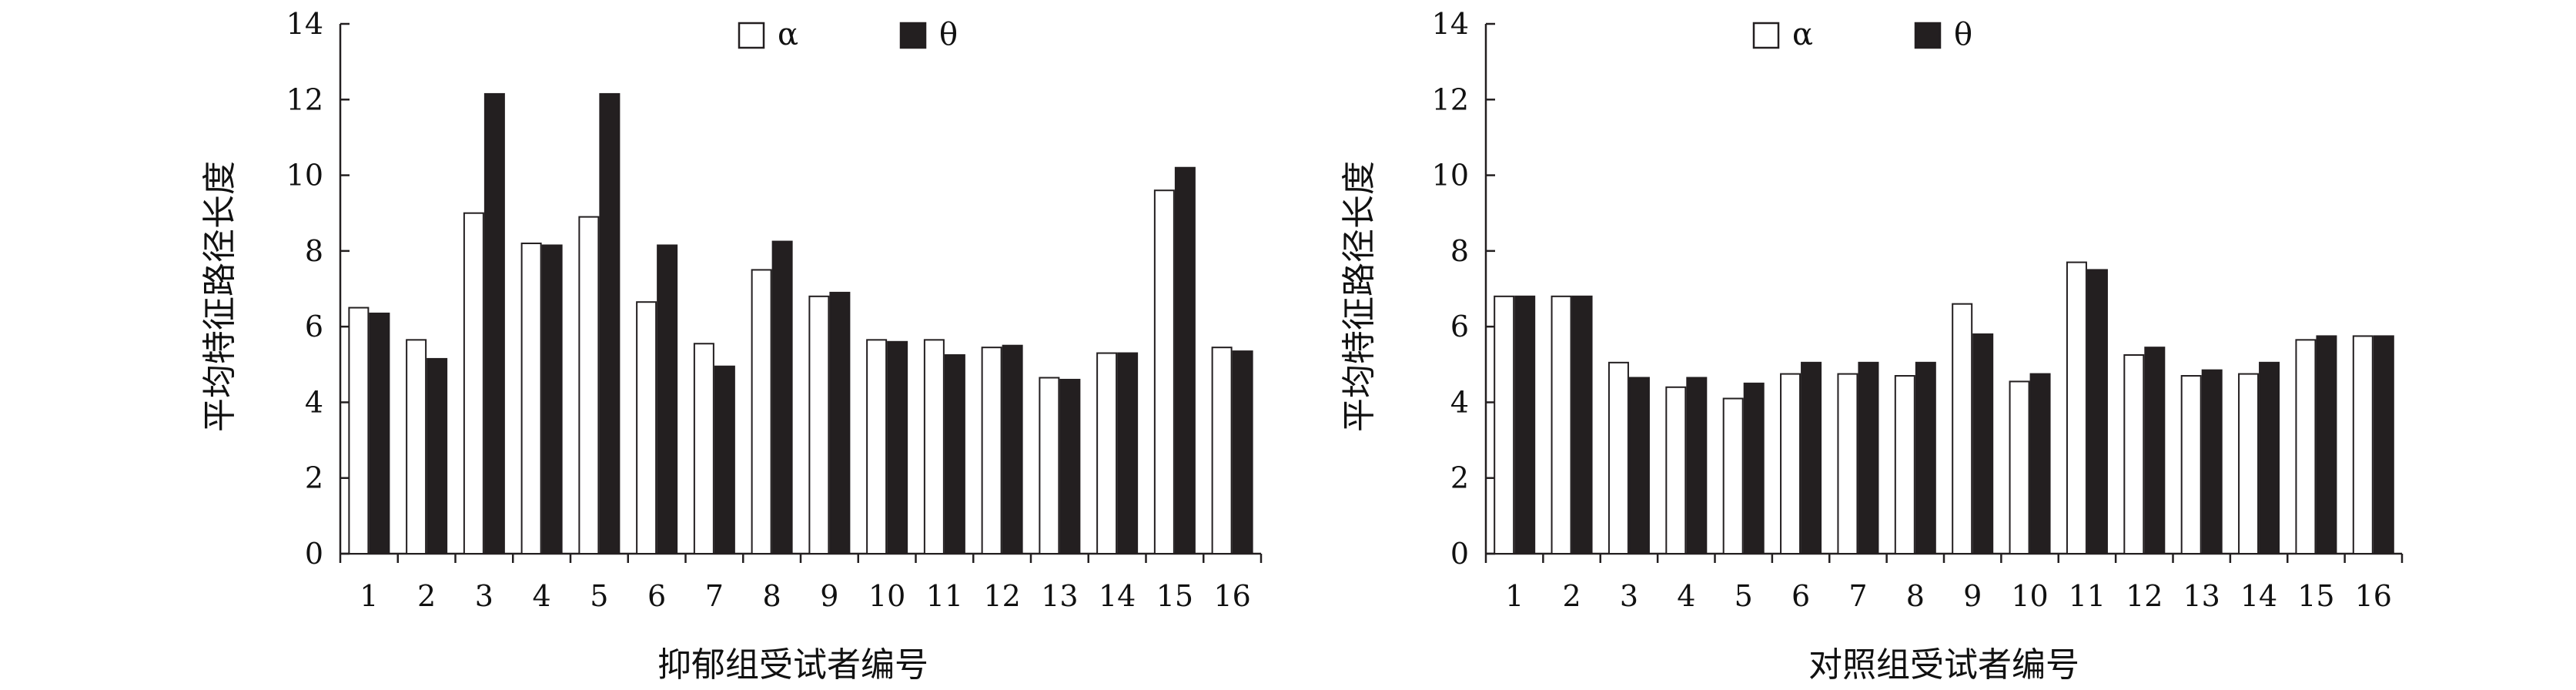 This screenshot has height=690, width=2576. Describe the element at coordinates (2029, 596) in the screenshot. I see `x-tick-label: 10` at that location.